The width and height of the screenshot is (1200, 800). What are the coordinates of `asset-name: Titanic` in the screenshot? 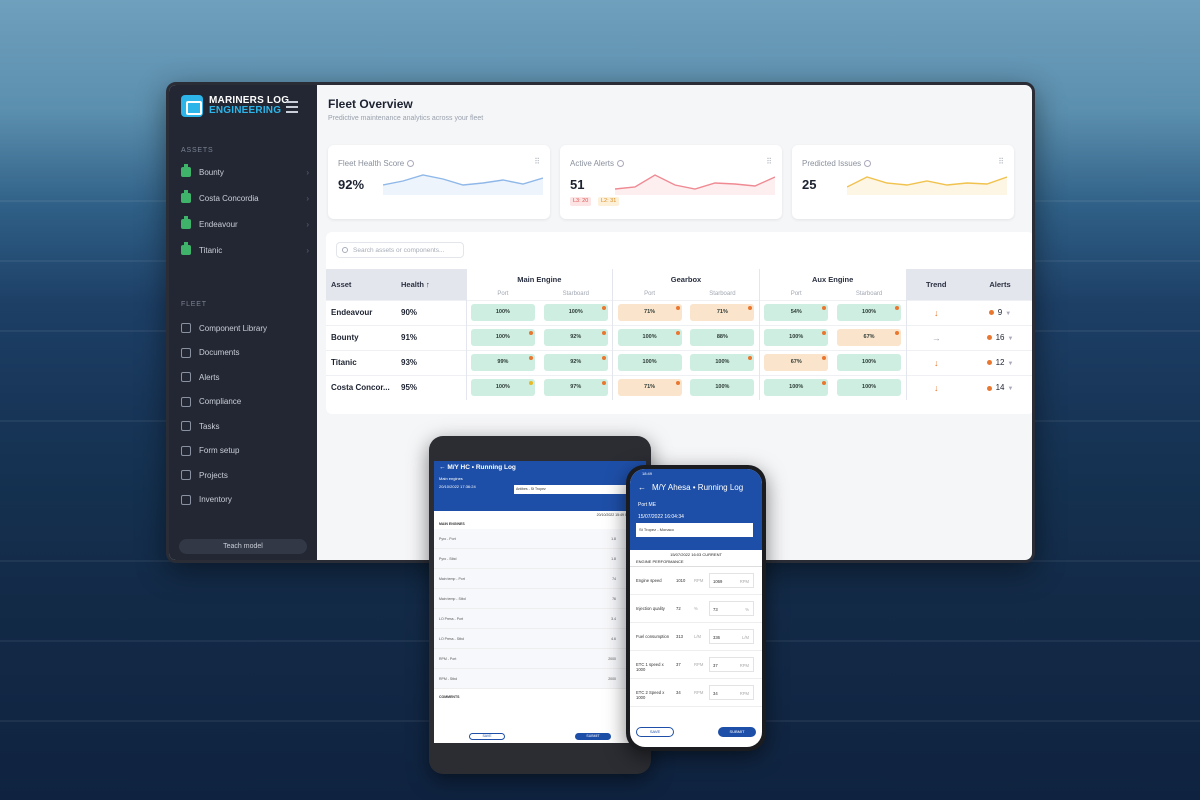 It's located at (361, 362).